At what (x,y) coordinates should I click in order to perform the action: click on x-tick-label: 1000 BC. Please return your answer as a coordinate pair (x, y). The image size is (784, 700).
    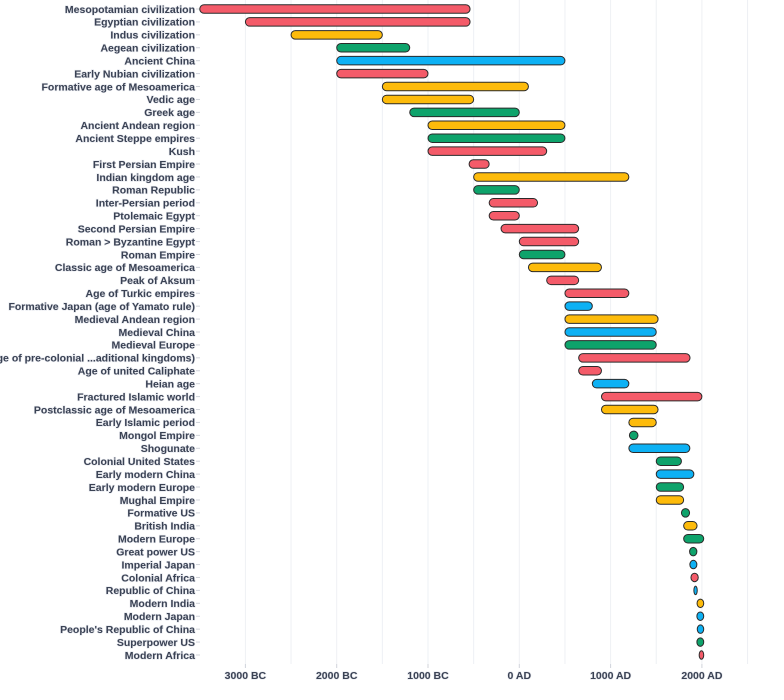
    Looking at the image, I should click on (428, 676).